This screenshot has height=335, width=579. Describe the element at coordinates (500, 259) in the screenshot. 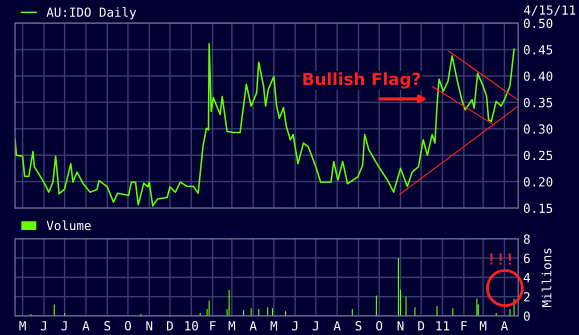

I see `annotation: !!!` at that location.